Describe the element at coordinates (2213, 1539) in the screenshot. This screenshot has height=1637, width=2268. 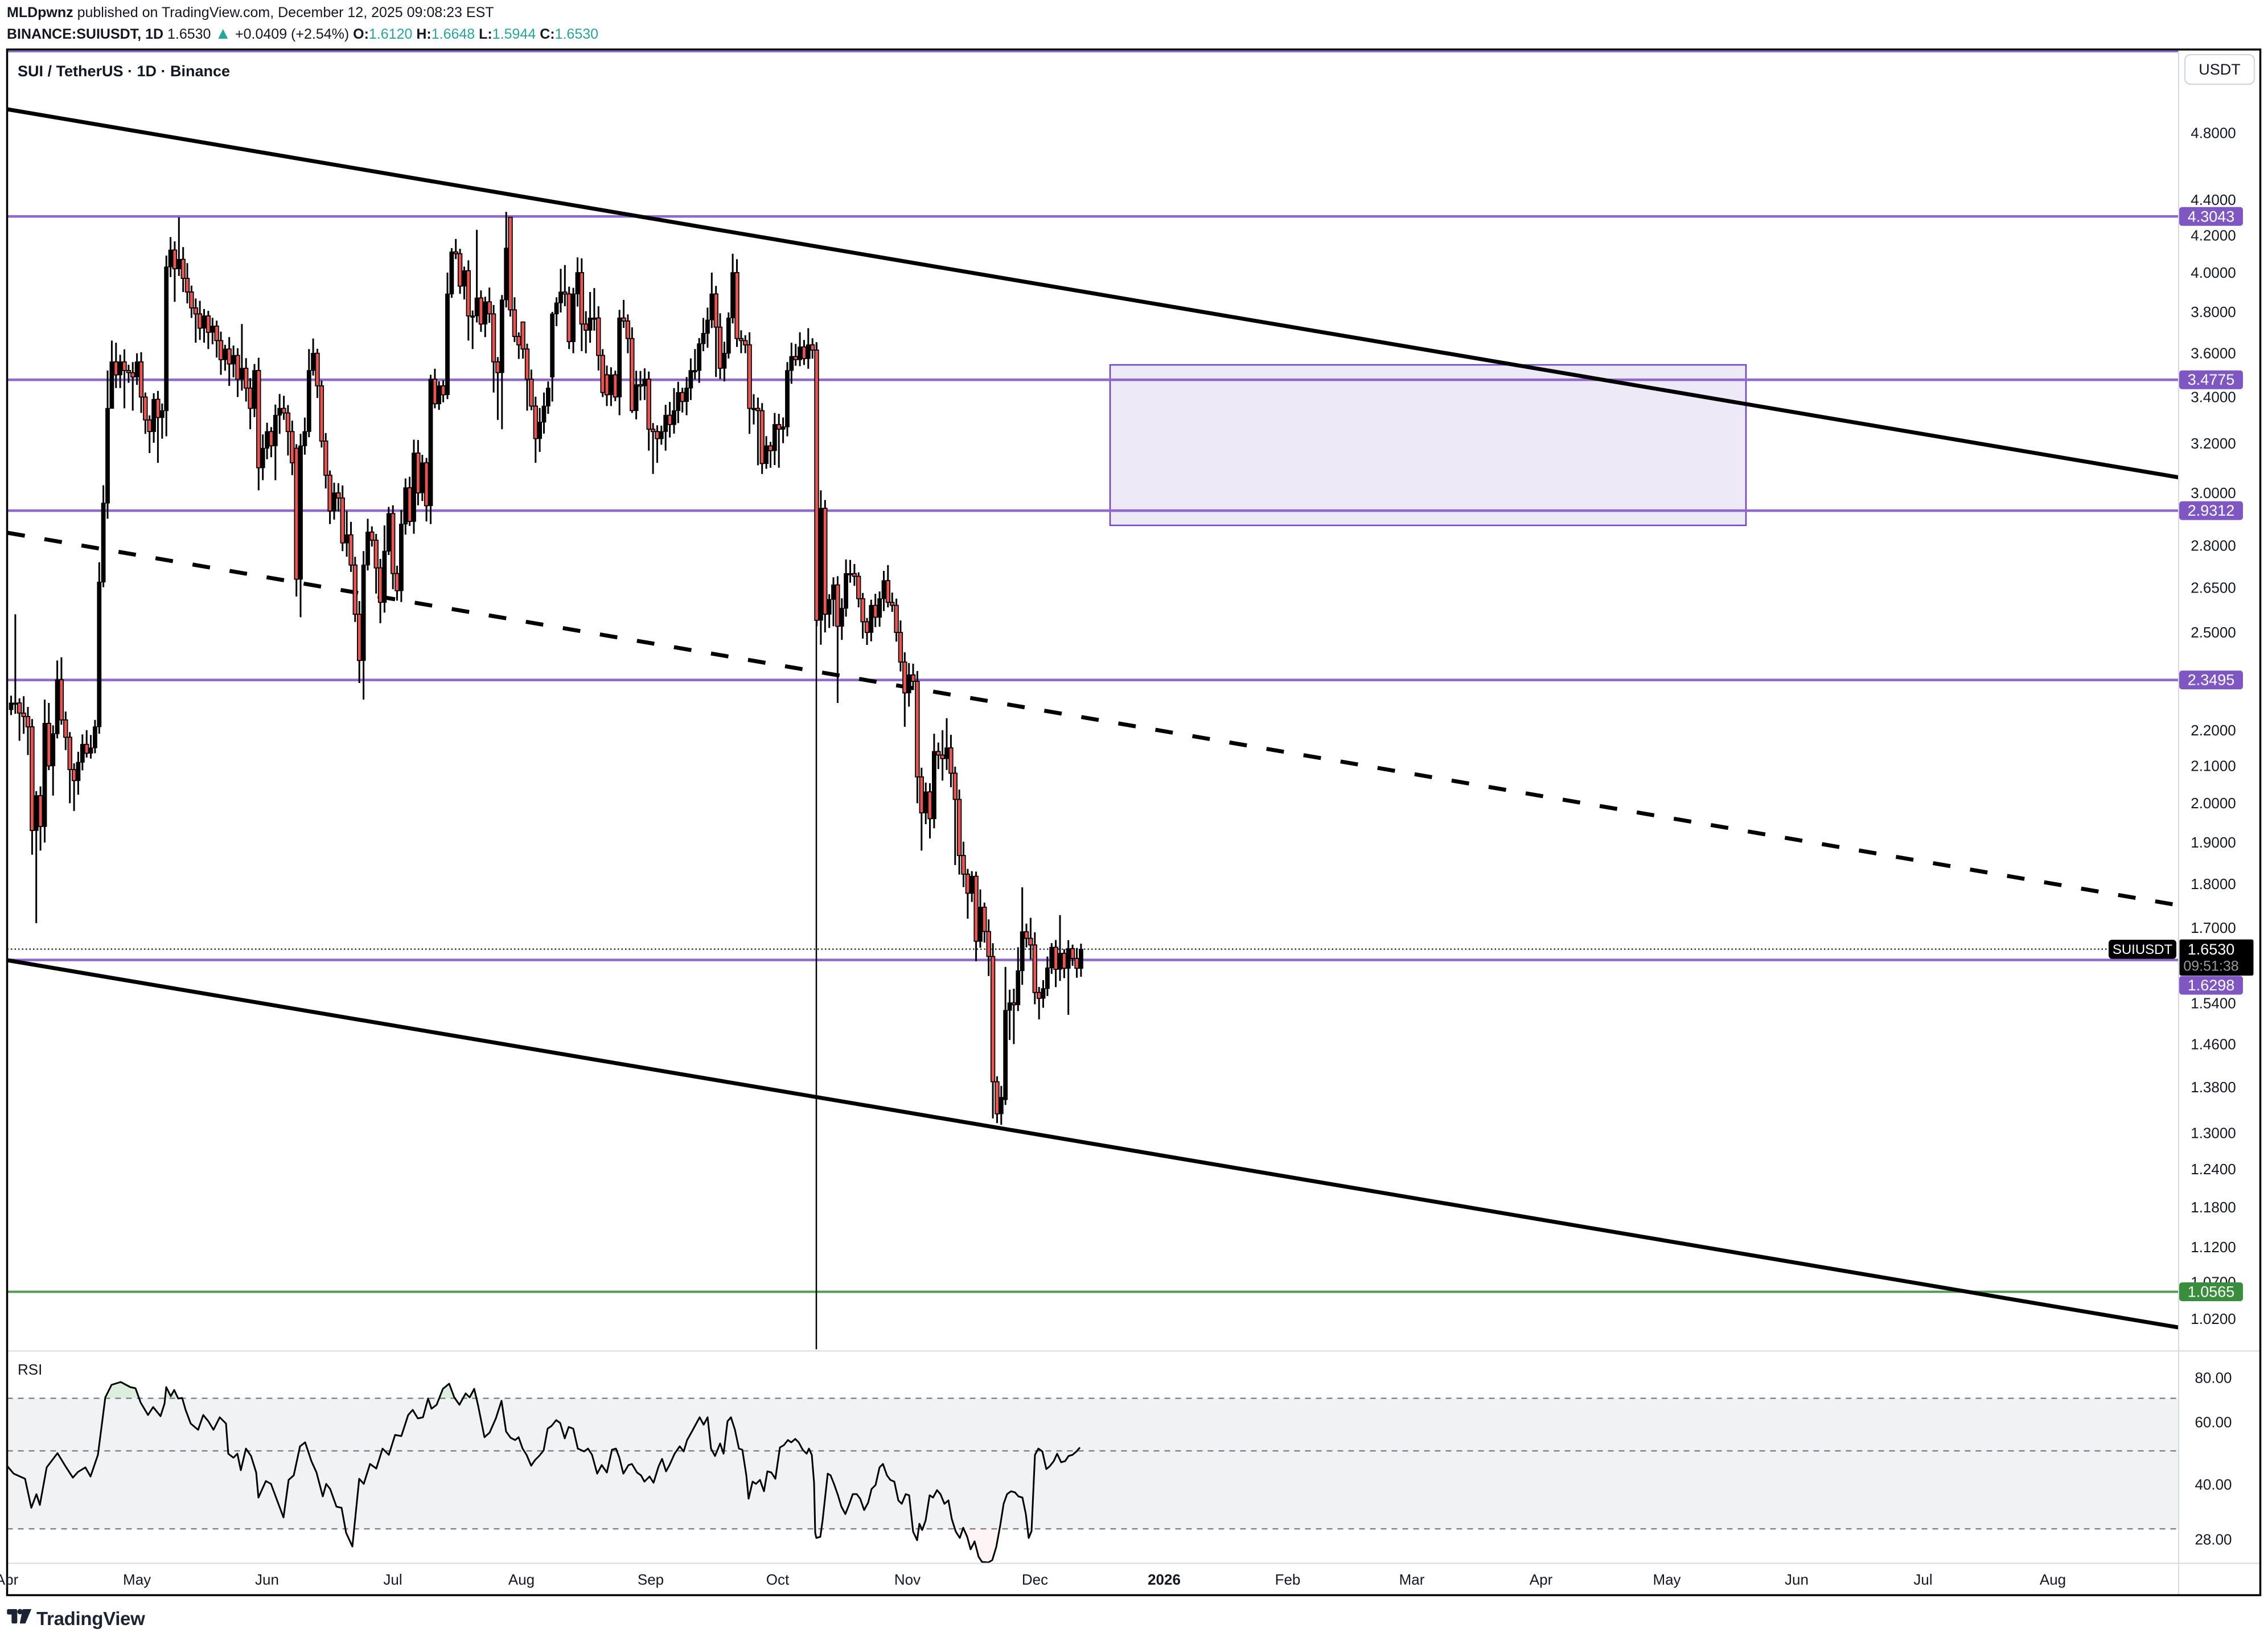
I see `svg-text: 28.00` at that location.